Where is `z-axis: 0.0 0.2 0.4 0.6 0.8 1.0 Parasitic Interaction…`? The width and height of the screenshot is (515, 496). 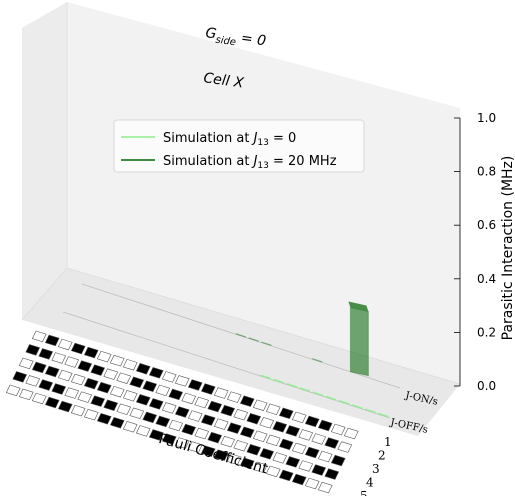
z-axis: 0.0 0.2 0.4 0.6 0.8 1.0 Parasitic Interaction… is located at coordinates (484, 252).